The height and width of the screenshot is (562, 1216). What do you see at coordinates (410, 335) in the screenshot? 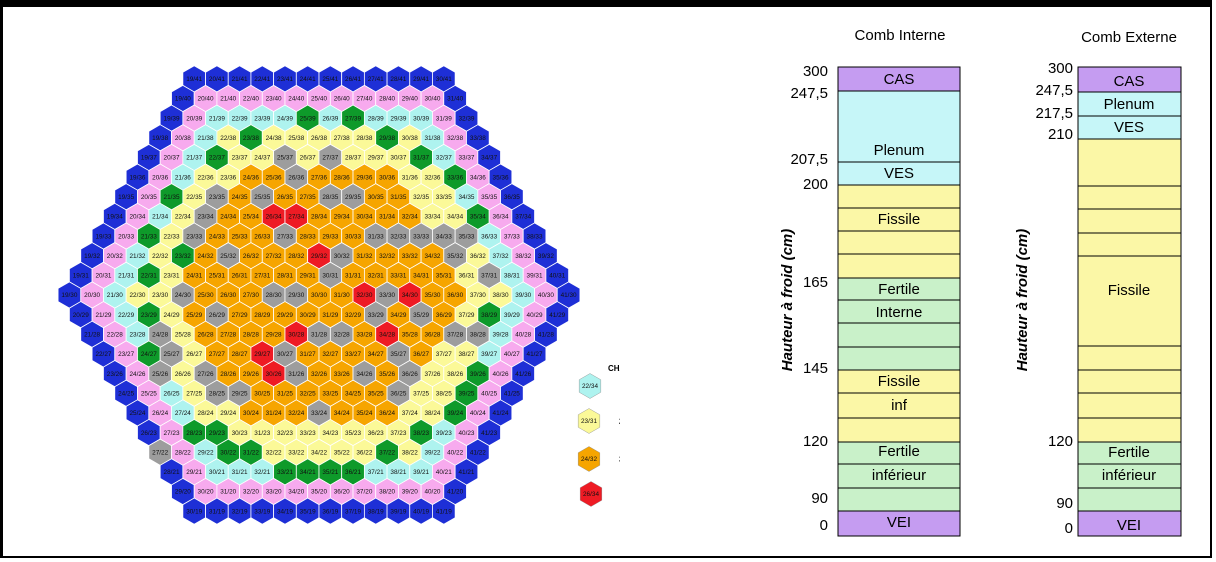
I see `assembly-label: 35/28` at bounding box center [410, 335].